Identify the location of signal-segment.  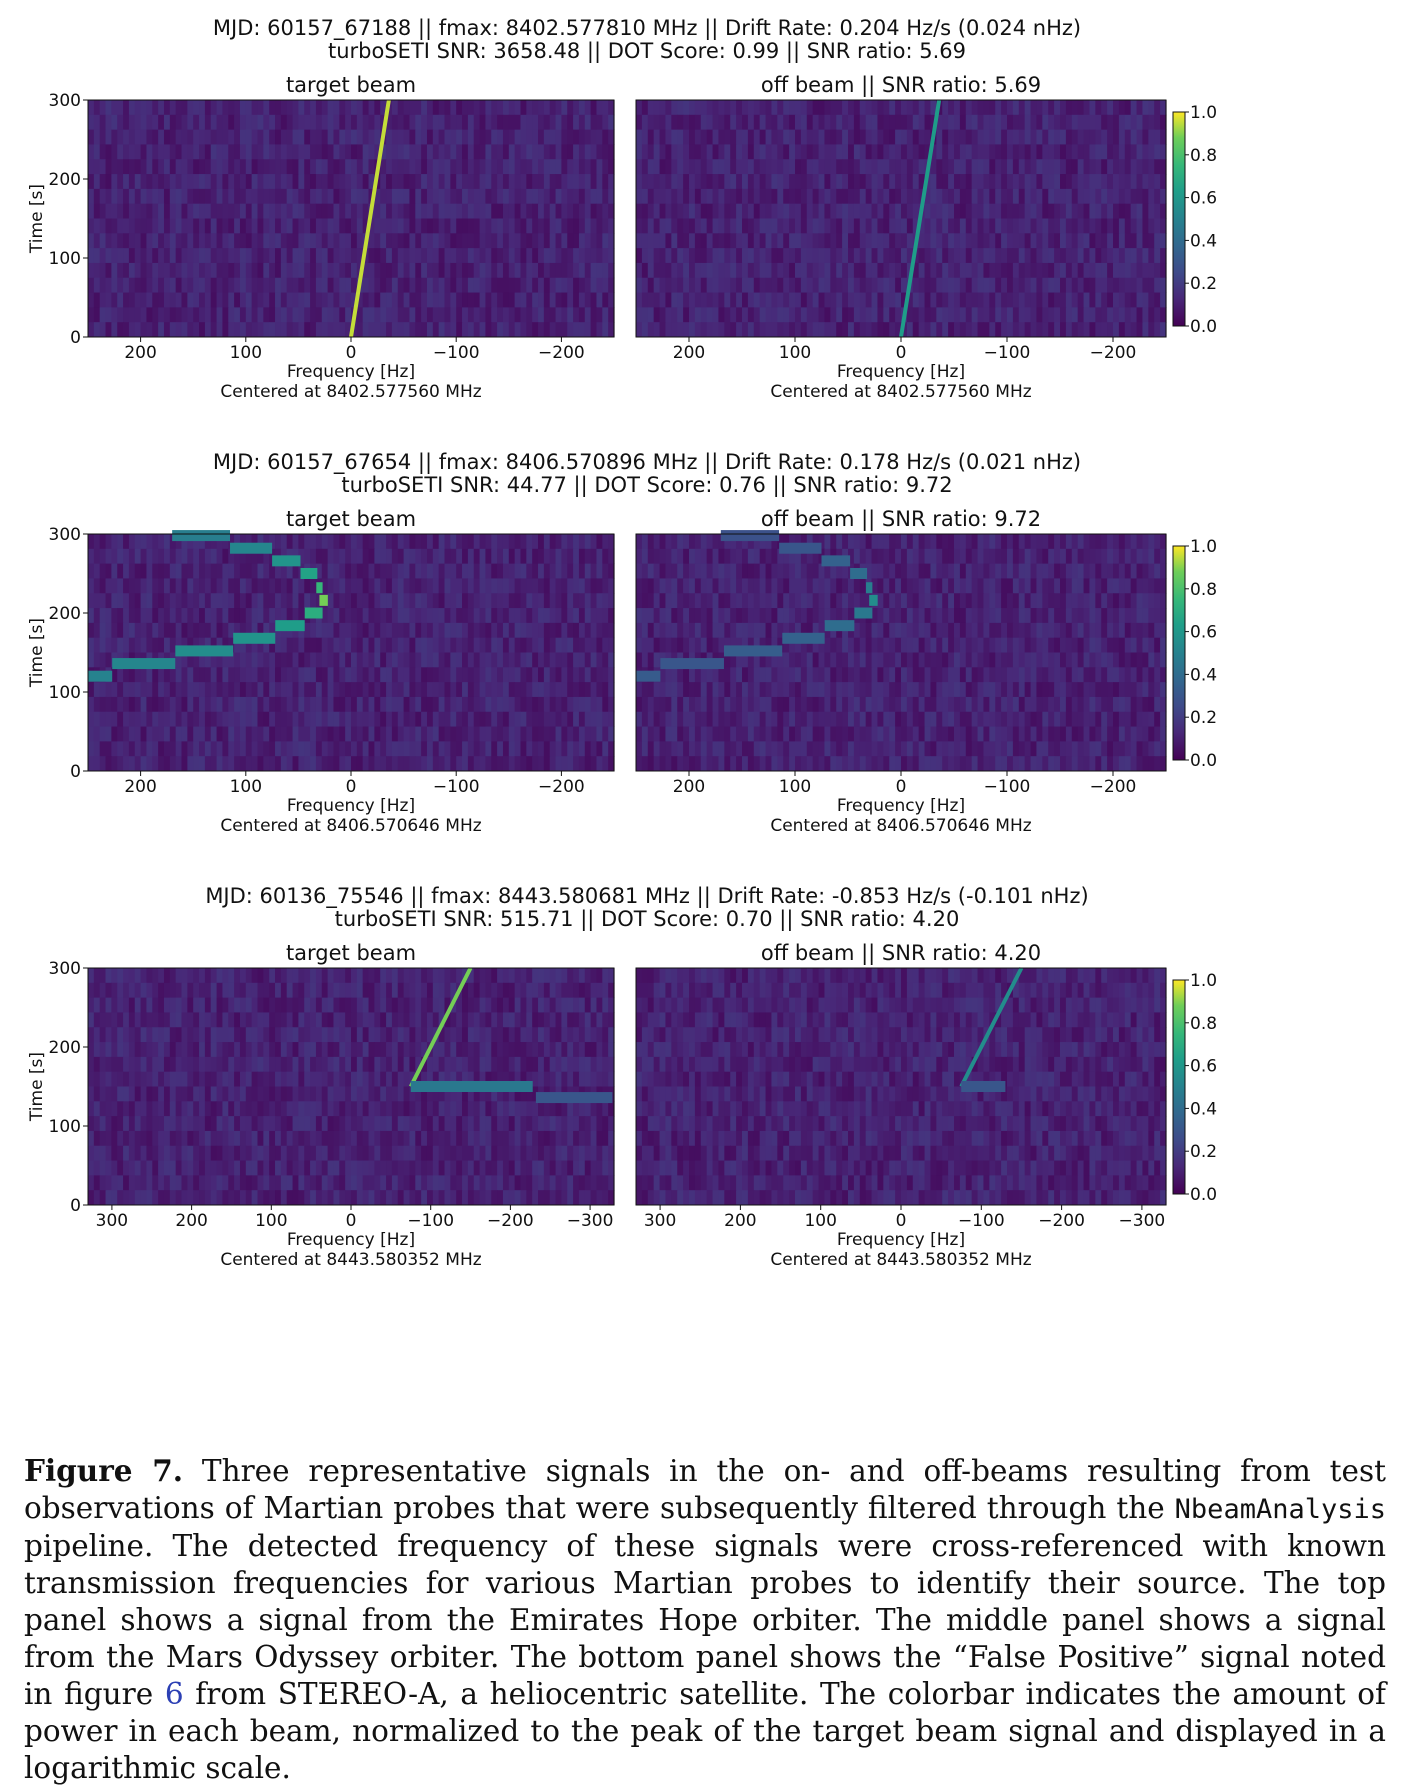
(323, 600).